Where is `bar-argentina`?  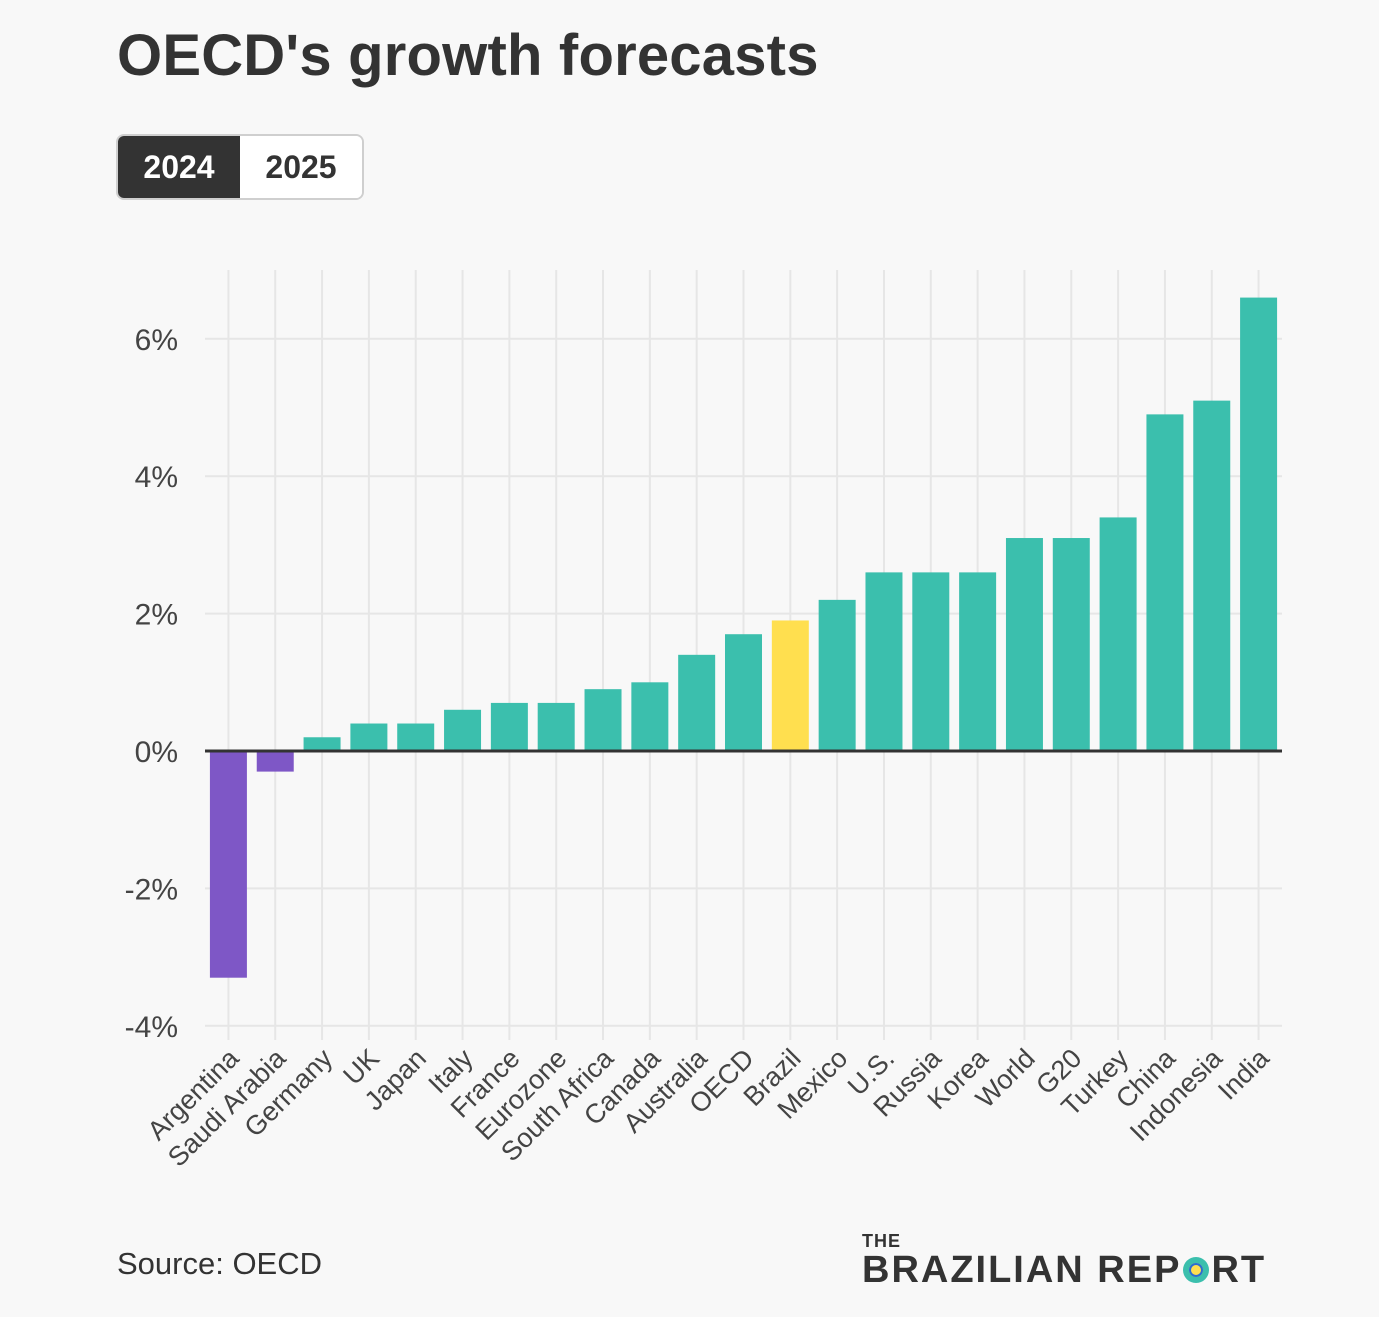
bar-argentina is located at coordinates (228, 864).